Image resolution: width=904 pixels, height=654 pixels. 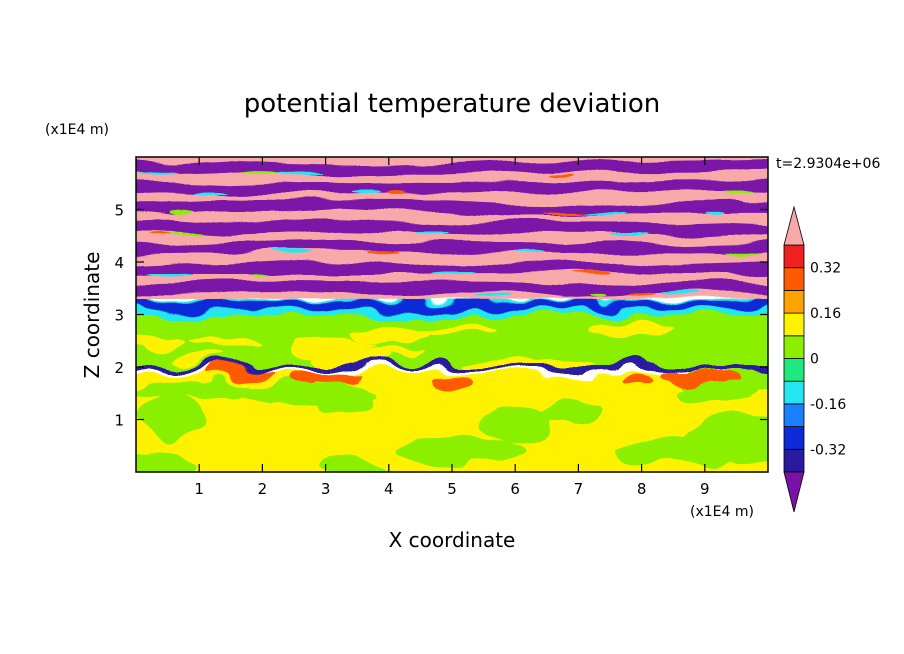 What do you see at coordinates (452, 304) in the screenshot?
I see `transition-band-core` at bounding box center [452, 304].